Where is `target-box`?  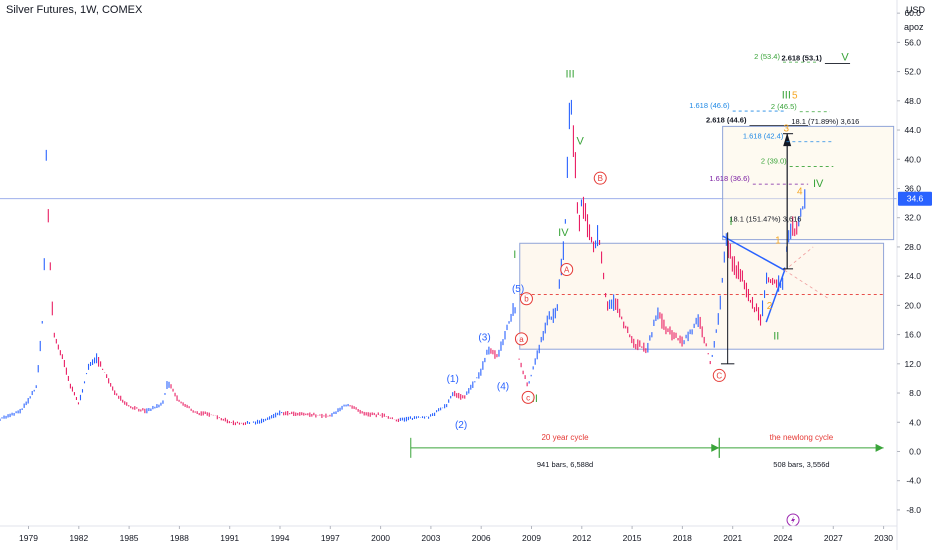 target-box is located at coordinates (808, 183).